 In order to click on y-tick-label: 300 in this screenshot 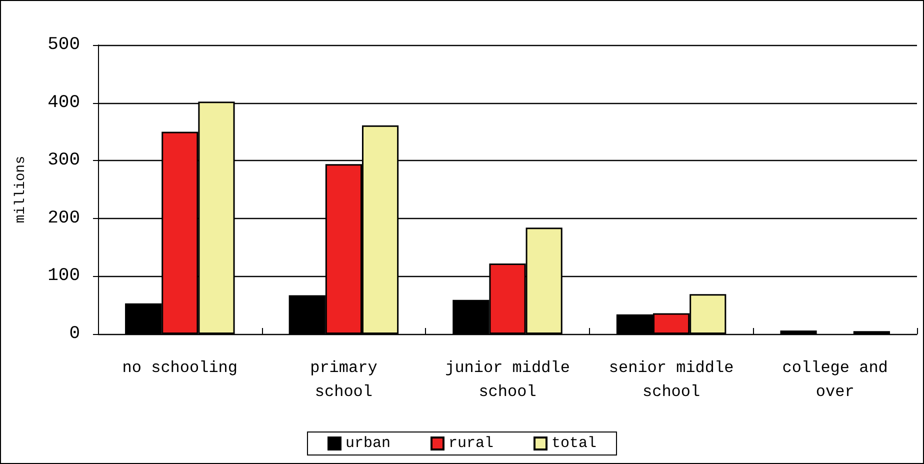, I will do `click(64, 160)`.